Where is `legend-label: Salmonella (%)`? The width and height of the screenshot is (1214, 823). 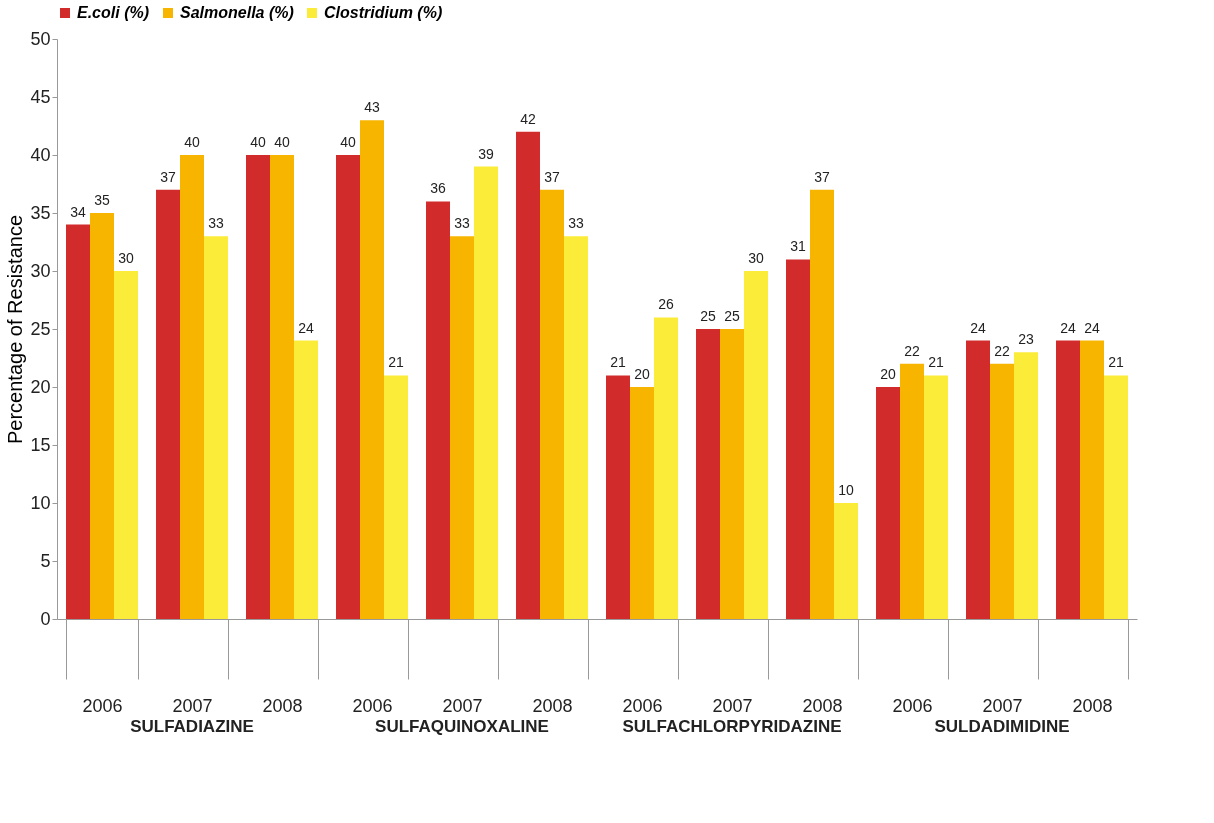
legend-label: Salmonella (%) is located at coordinates (237, 12).